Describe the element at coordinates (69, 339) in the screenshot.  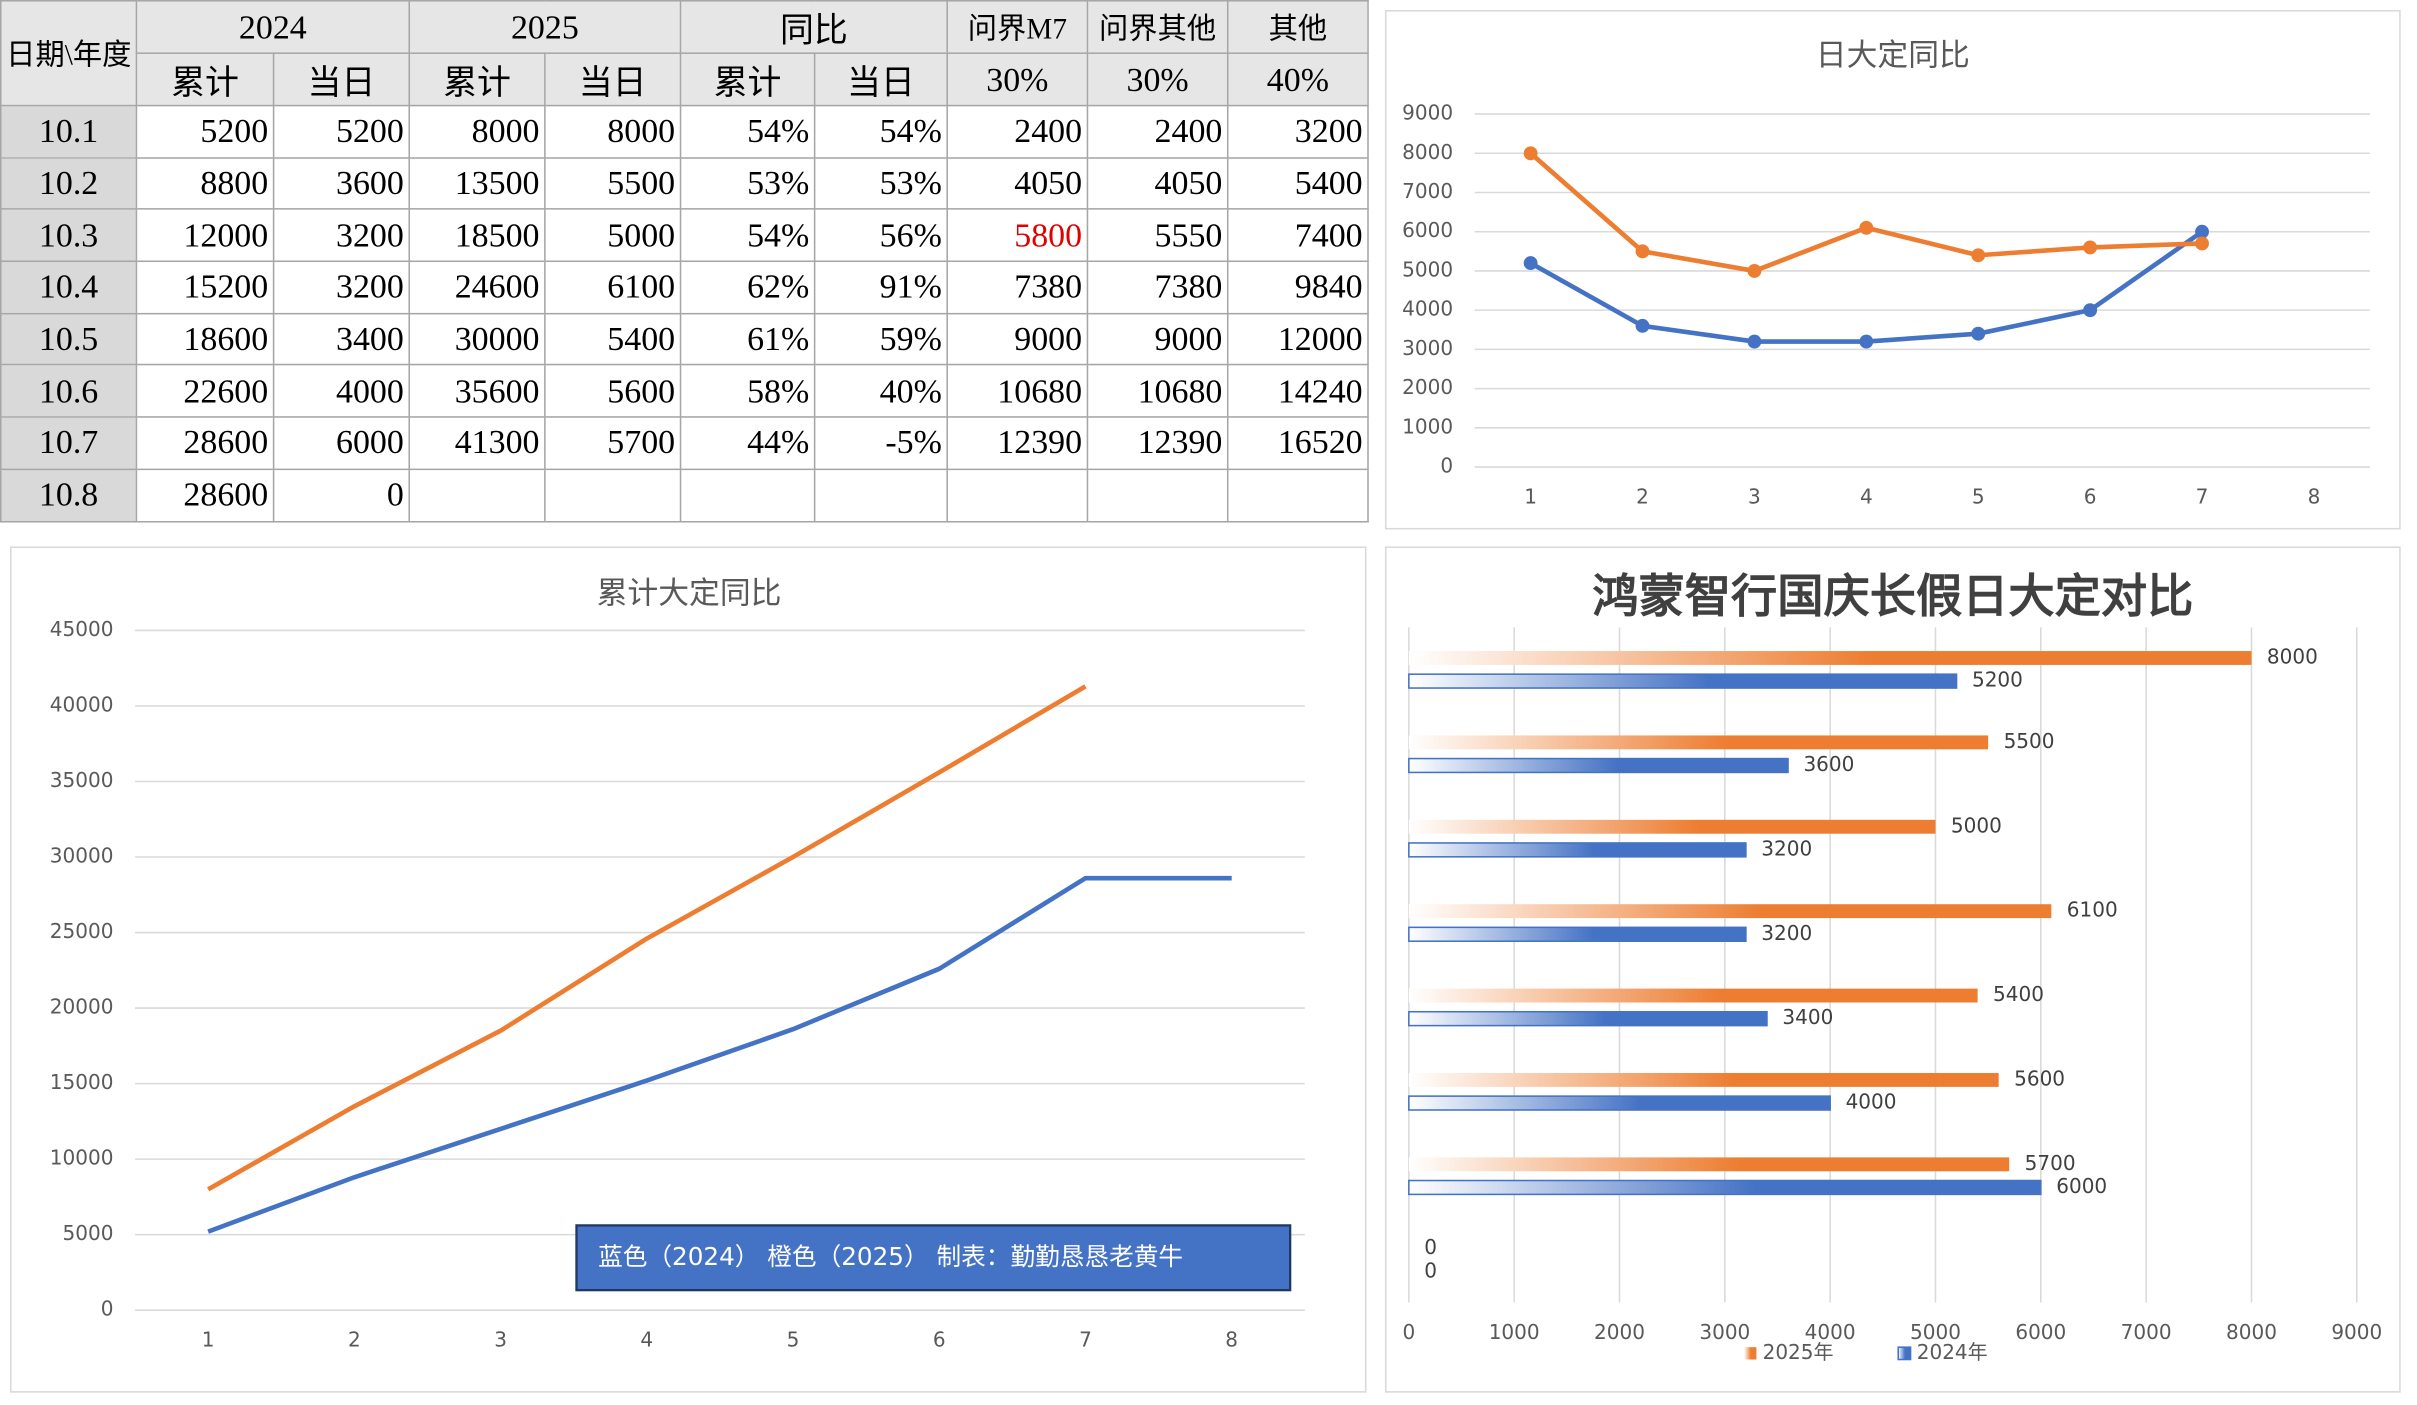
I see `table-cell: 10.5` at that location.